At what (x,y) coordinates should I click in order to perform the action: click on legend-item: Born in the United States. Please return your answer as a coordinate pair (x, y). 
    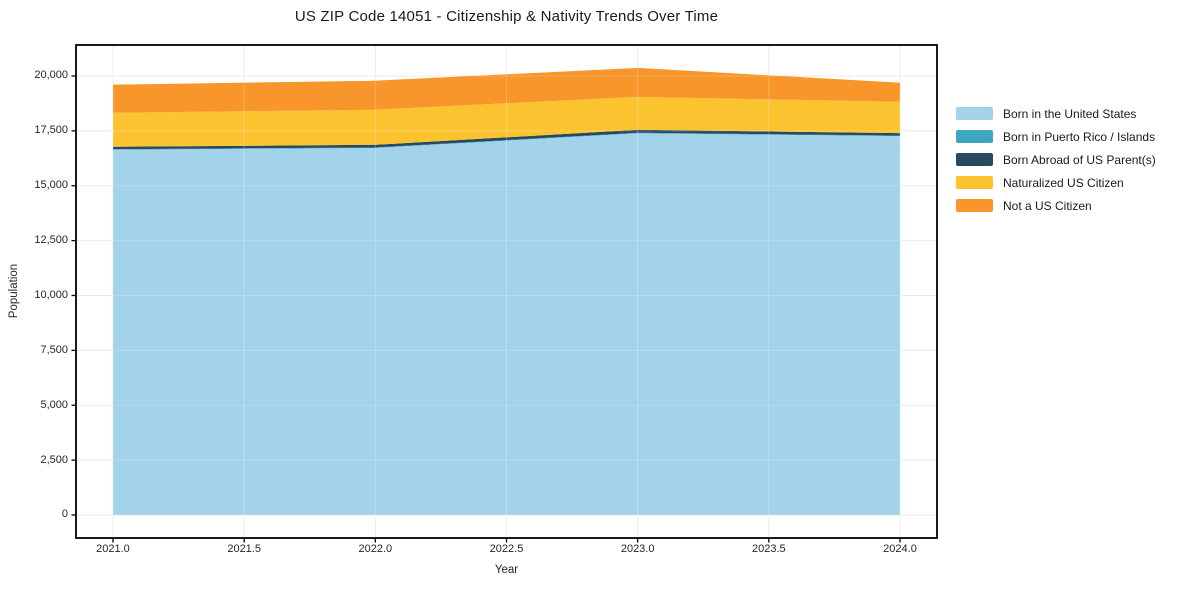
    Looking at the image, I should click on (1056, 113).